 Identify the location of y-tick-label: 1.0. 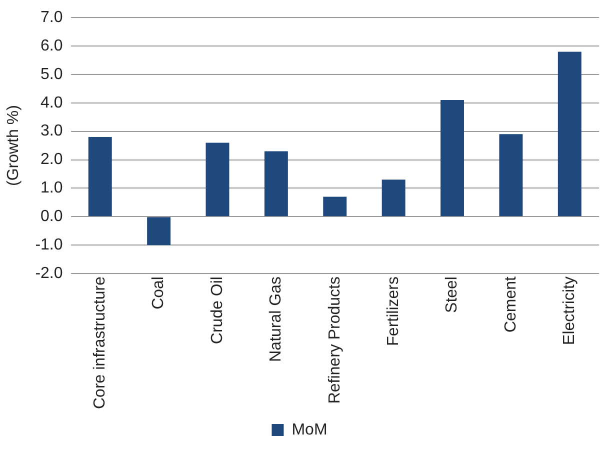
(51, 188).